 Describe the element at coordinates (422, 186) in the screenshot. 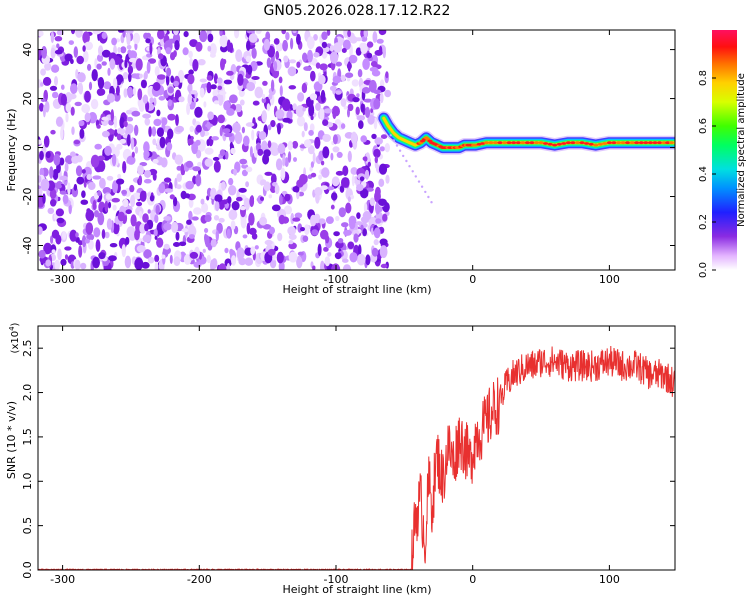

I see `ridge-branch-dot` at that location.